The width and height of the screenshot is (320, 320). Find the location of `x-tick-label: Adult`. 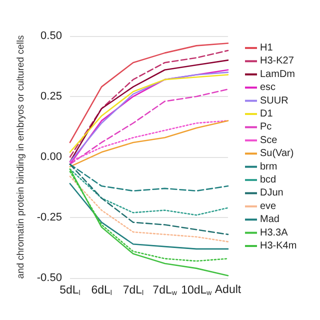

x-tick-label: Adult is located at coordinates (228, 290).